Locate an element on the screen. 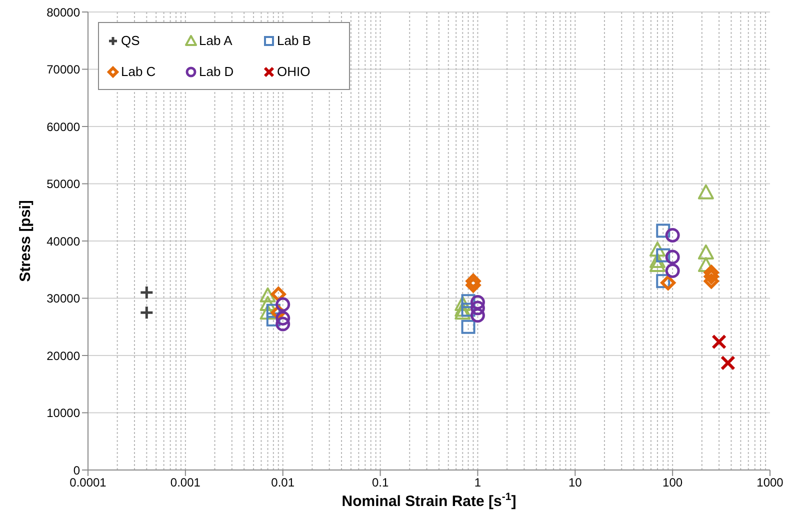 This screenshot has height=522, width=804. x-tick-label: 100 is located at coordinates (672, 483).